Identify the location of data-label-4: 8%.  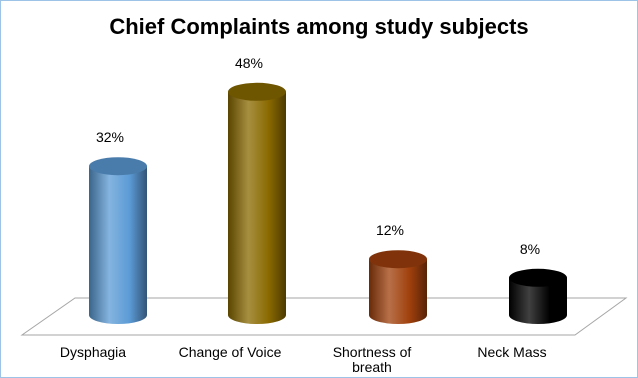
(530, 249).